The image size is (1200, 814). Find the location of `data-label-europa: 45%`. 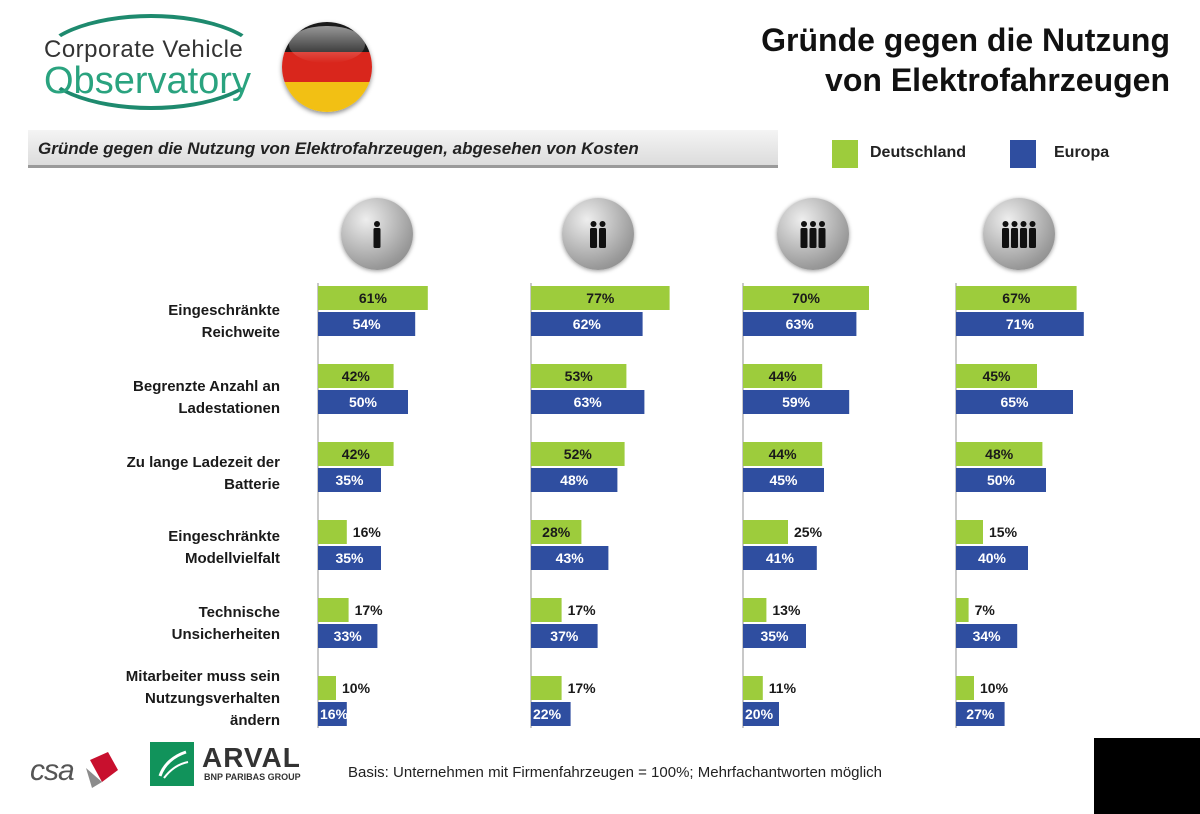

data-label-europa: 45% is located at coordinates (783, 480).